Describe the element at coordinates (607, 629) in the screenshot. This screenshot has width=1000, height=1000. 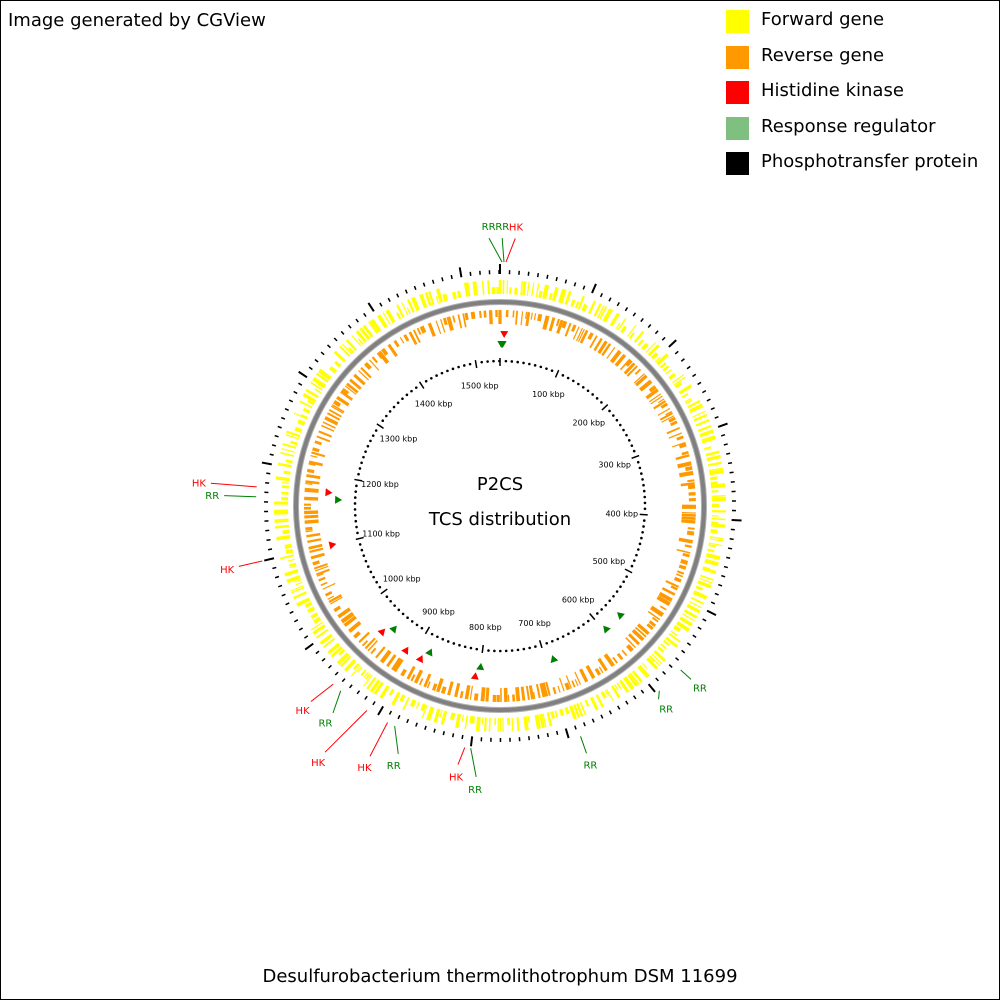
I see `response-regulator-marker` at that location.